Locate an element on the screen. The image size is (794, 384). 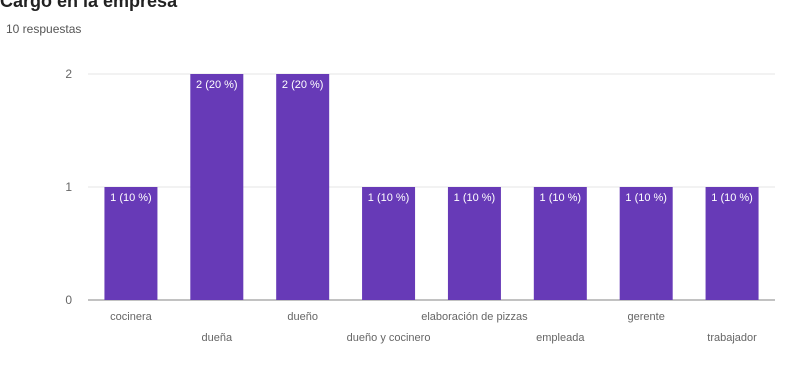
y-tick-label: 0 is located at coordinates (68, 300).